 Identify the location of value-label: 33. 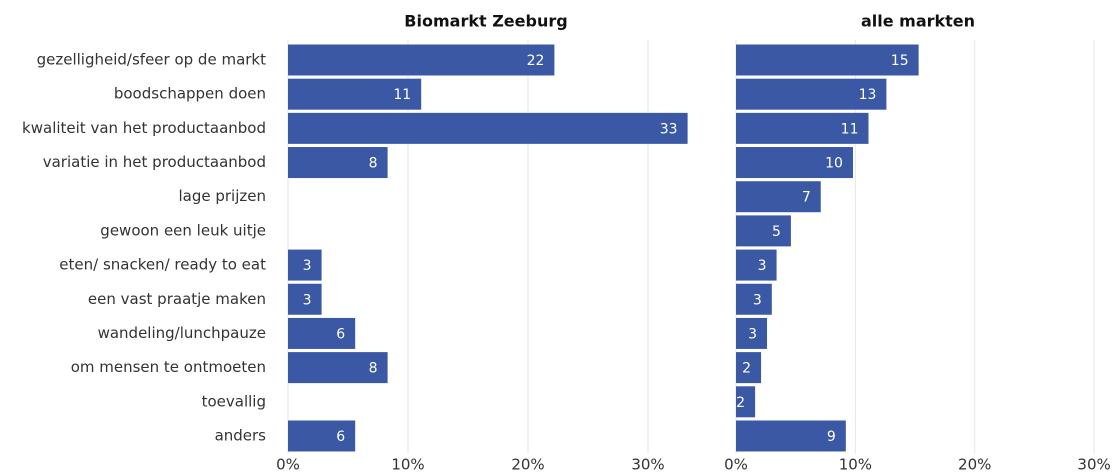
(669, 129).